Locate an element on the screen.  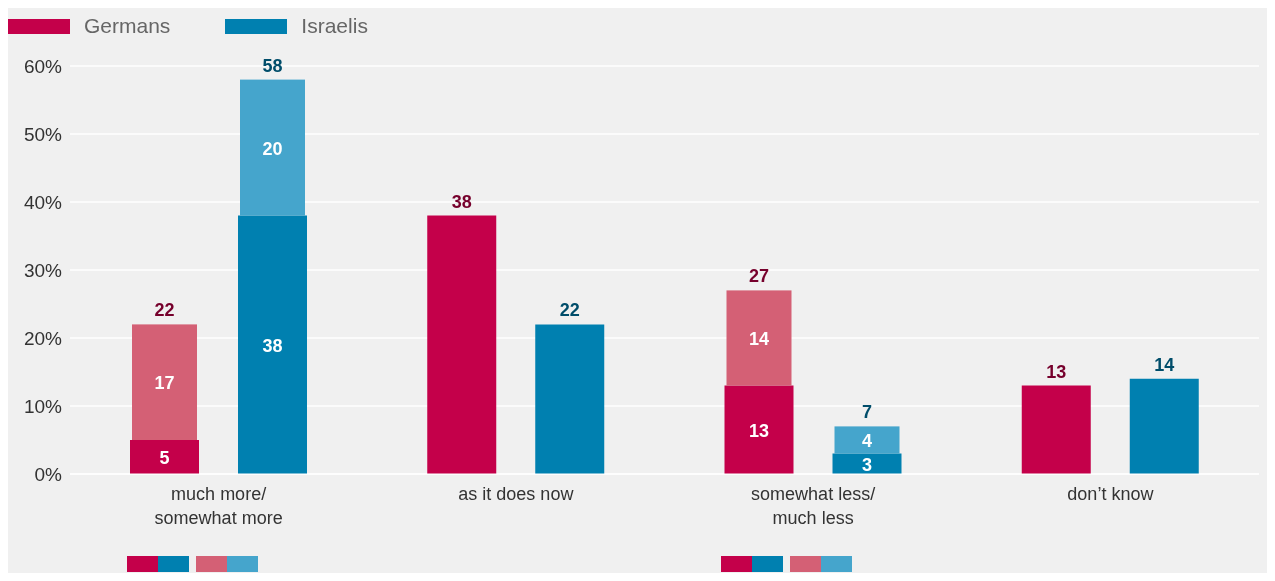
data-label: 17 is located at coordinates (164, 383).